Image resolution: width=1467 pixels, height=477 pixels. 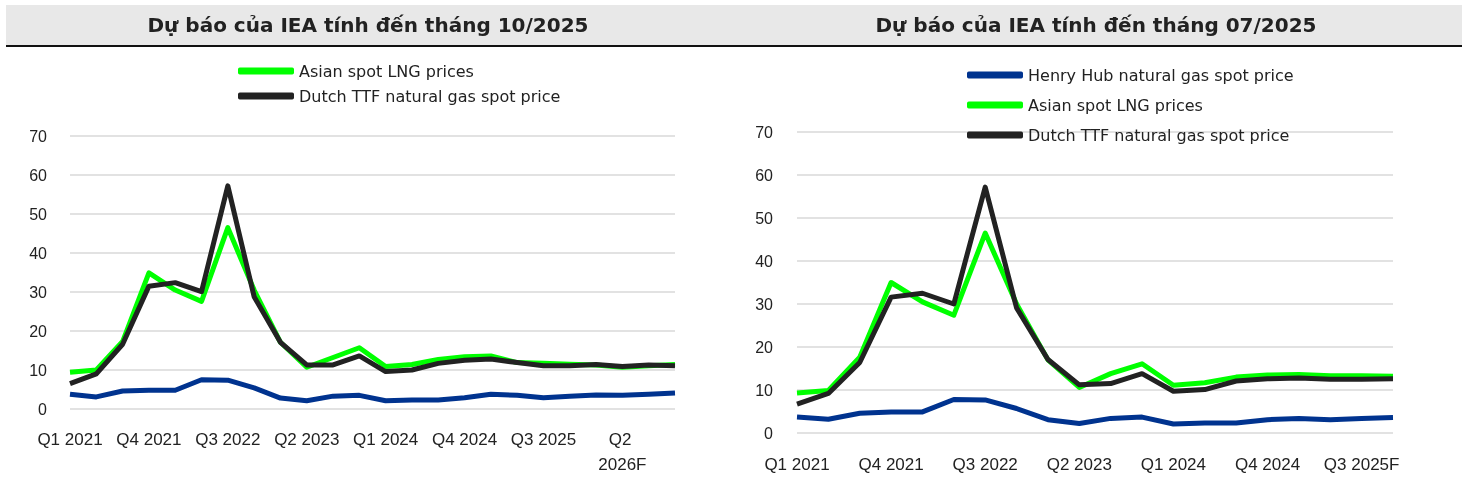 I want to click on x-tick-label: Q2 2026F, so click(x=622, y=452).